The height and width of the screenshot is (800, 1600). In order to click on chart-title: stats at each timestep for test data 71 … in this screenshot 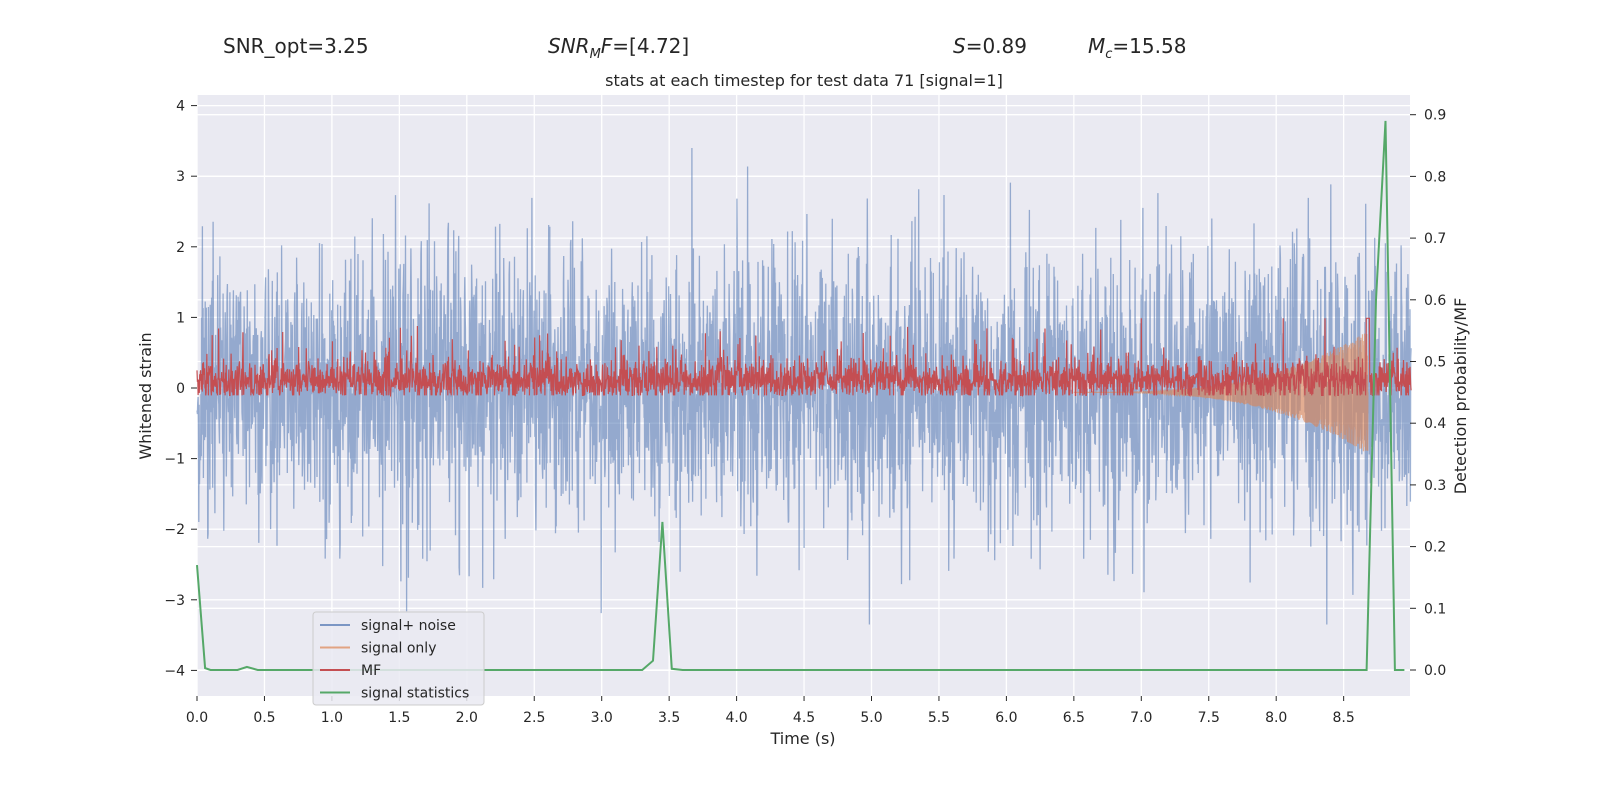, I will do `click(804, 80)`.